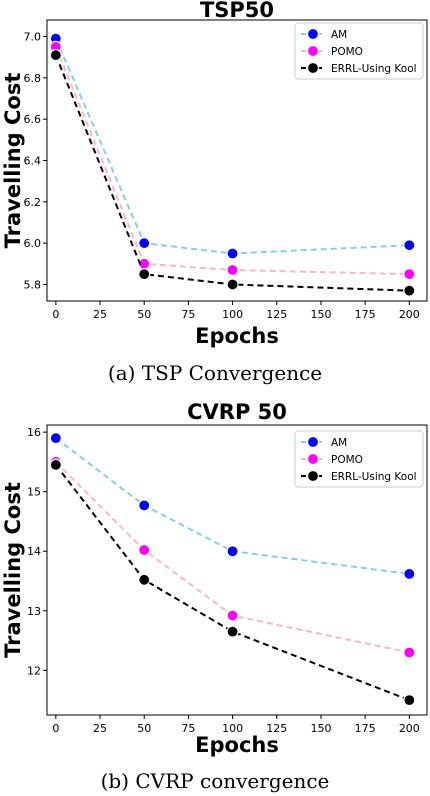 The height and width of the screenshot is (796, 430). Describe the element at coordinates (33, 202) in the screenshot. I see `y-tick-label: 6.2` at that location.